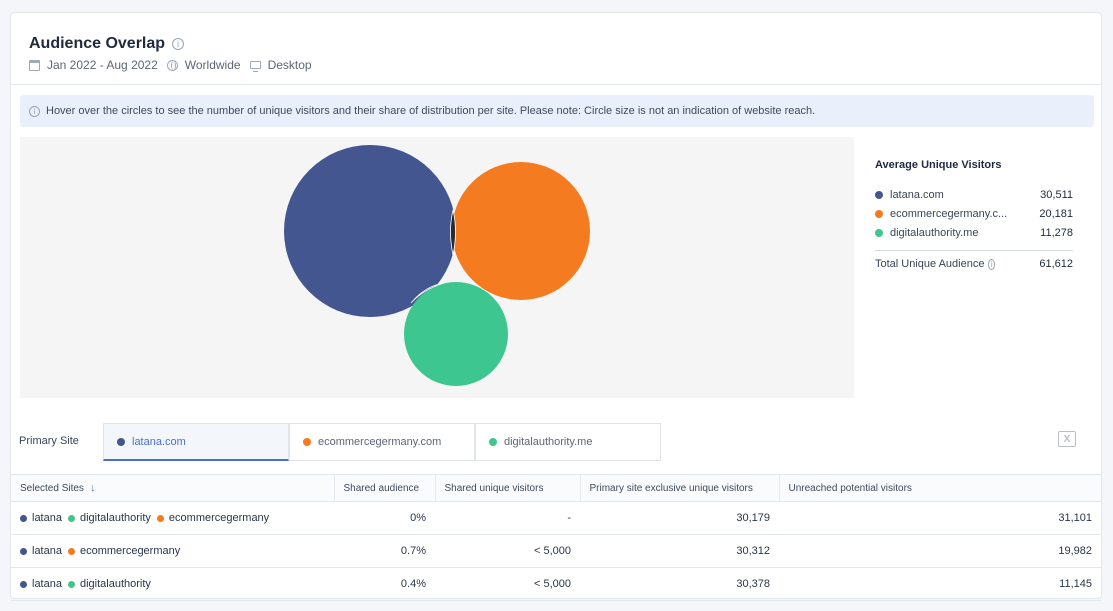 The height and width of the screenshot is (611, 1113). I want to click on legend-item-value: 11,278, so click(1056, 232).